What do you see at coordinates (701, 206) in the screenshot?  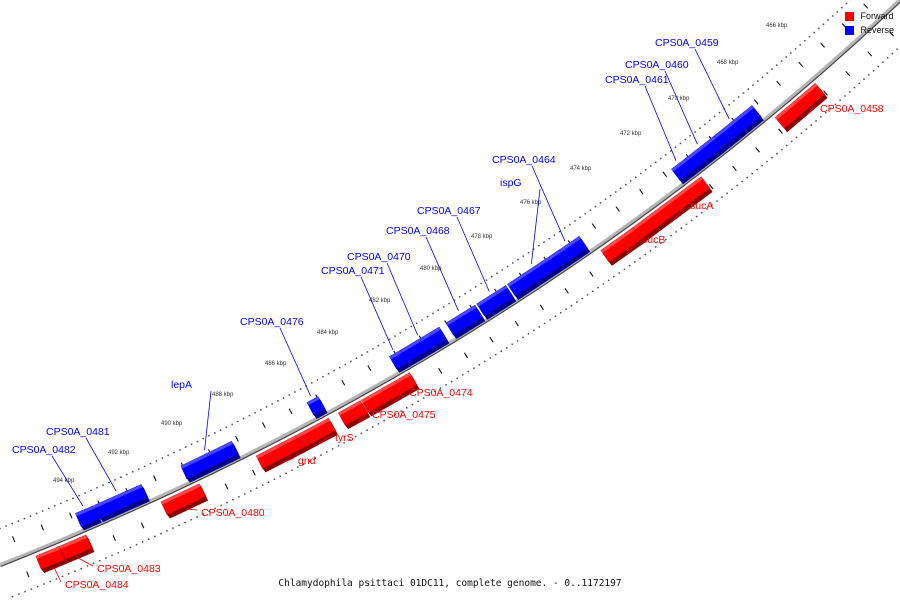 I see `gene-label: sucA` at bounding box center [701, 206].